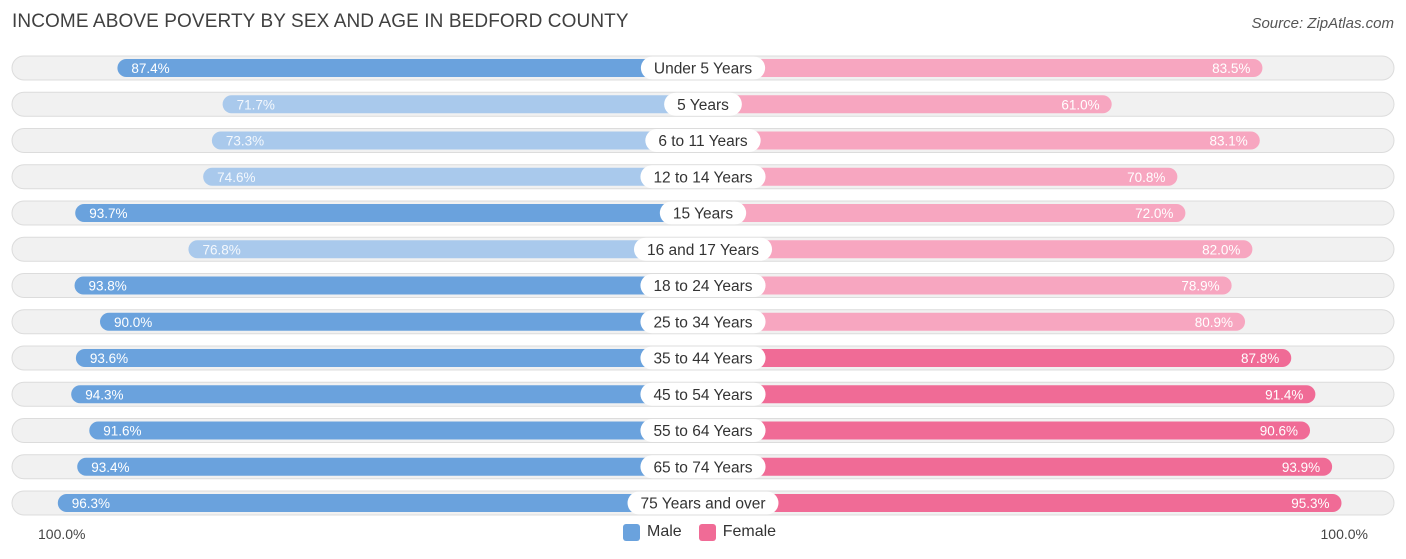 Image resolution: width=1406 pixels, height=559 pixels. Describe the element at coordinates (387, 394) in the screenshot. I see `bar-male-45-to-54-years` at that location.